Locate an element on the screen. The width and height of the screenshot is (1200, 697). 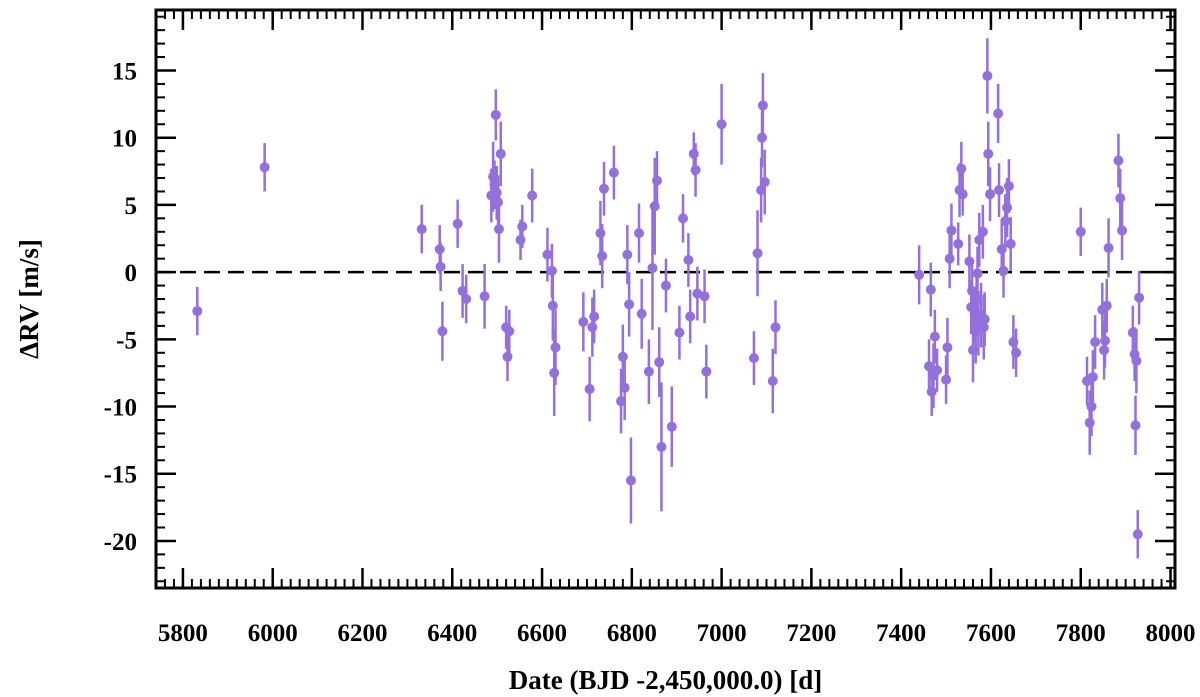
y-tick-label: 10 is located at coordinates (124, 139).